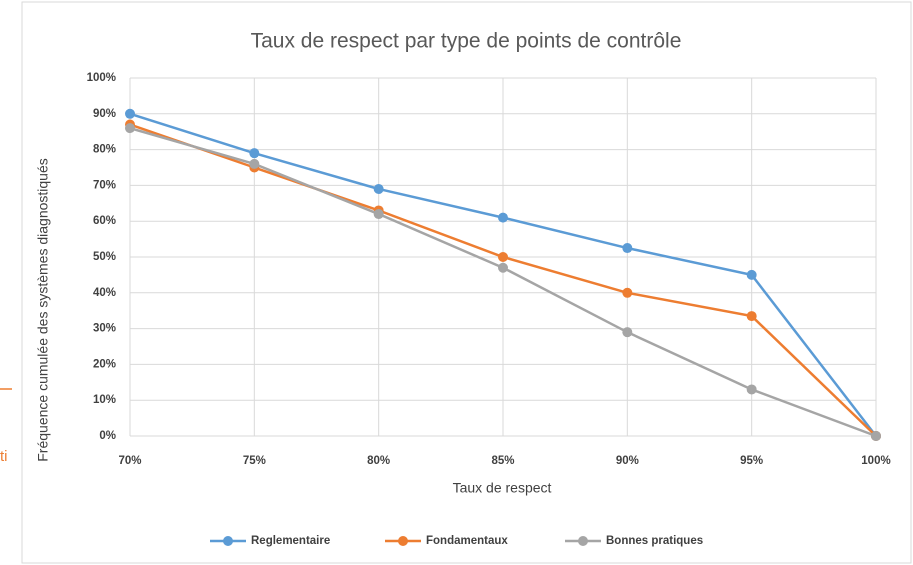  Describe the element at coordinates (502, 461) in the screenshot. I see `x-tick-label: 85%` at that location.